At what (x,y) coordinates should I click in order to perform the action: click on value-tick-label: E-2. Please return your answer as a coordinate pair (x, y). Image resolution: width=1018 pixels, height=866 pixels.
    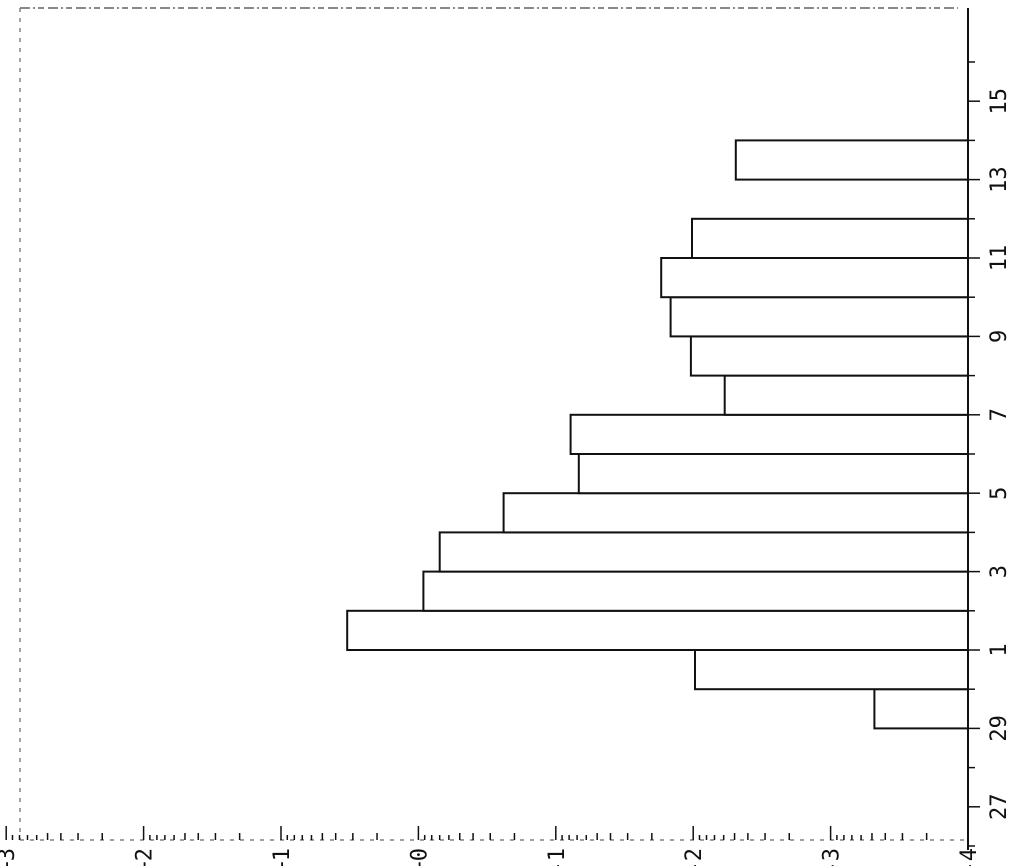
    Looking at the image, I should click on (694, 857).